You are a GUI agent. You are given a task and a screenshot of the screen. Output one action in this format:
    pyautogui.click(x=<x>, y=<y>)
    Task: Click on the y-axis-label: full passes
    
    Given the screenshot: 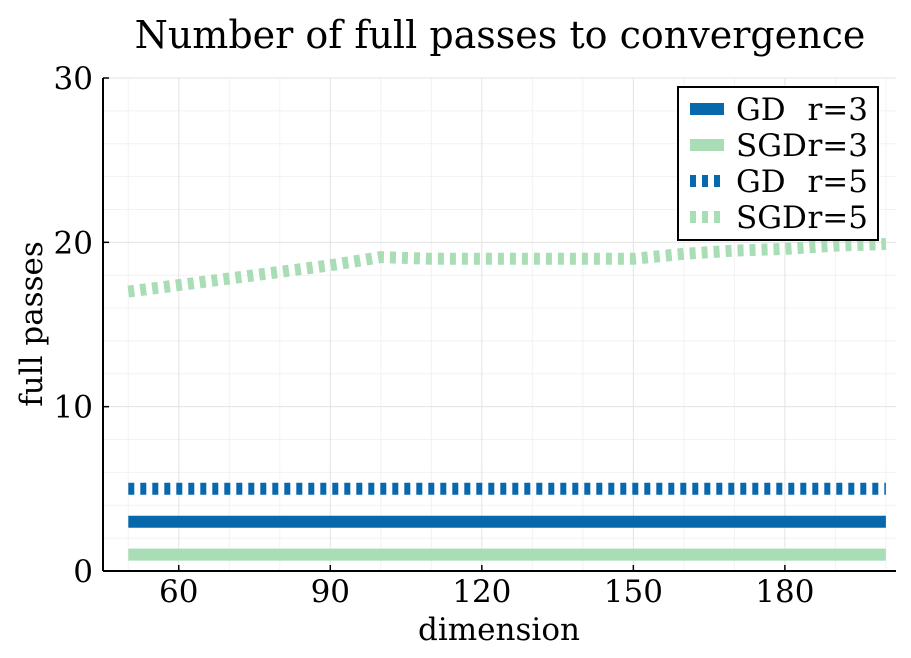 What is the action you would take?
    pyautogui.click(x=32, y=324)
    